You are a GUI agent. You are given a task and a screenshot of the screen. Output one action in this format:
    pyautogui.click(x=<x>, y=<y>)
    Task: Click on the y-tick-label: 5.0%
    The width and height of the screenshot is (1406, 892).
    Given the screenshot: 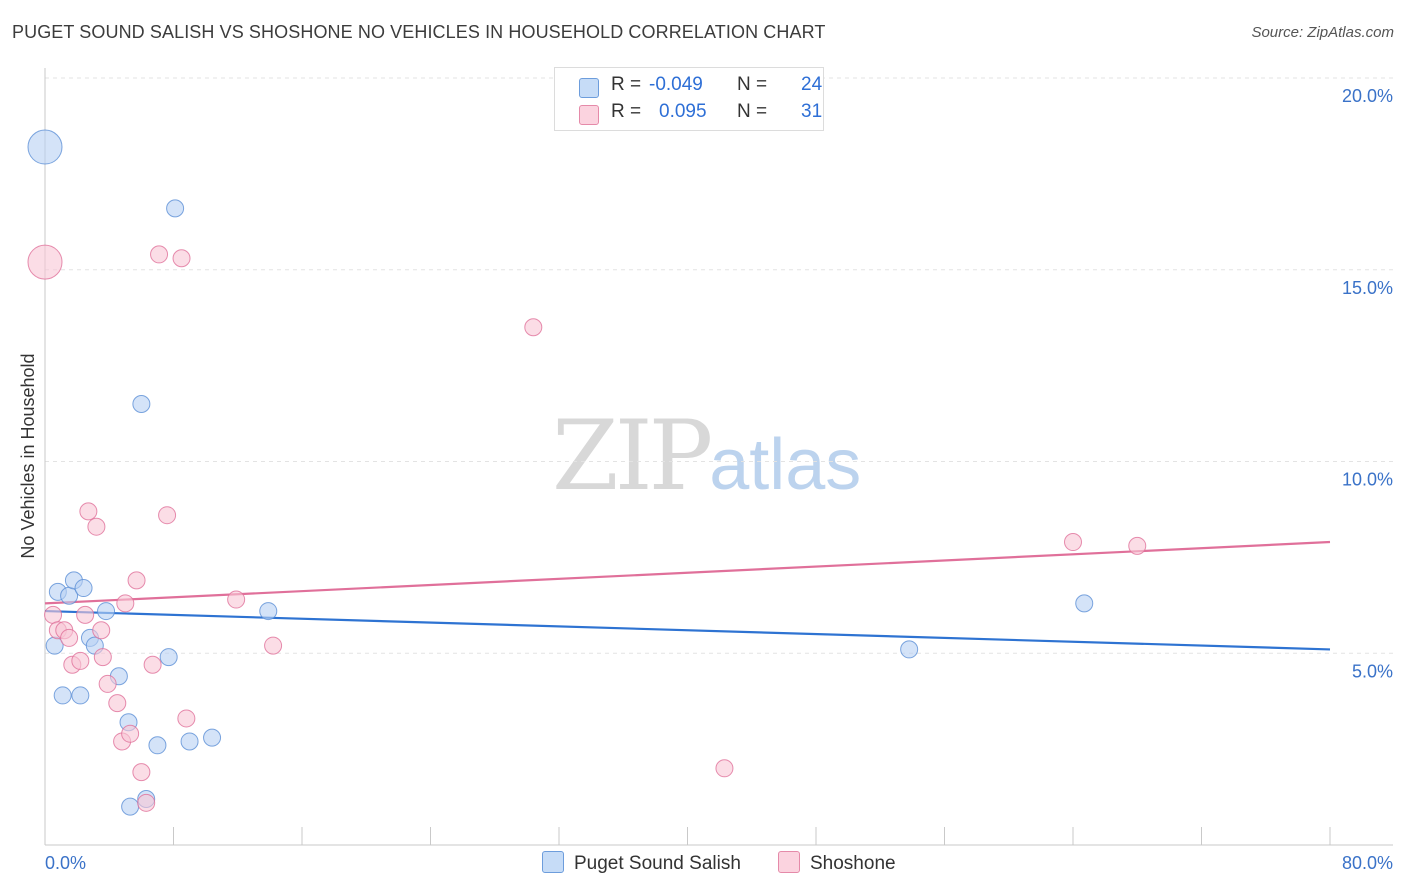 What is the action you would take?
    pyautogui.click(x=1372, y=671)
    